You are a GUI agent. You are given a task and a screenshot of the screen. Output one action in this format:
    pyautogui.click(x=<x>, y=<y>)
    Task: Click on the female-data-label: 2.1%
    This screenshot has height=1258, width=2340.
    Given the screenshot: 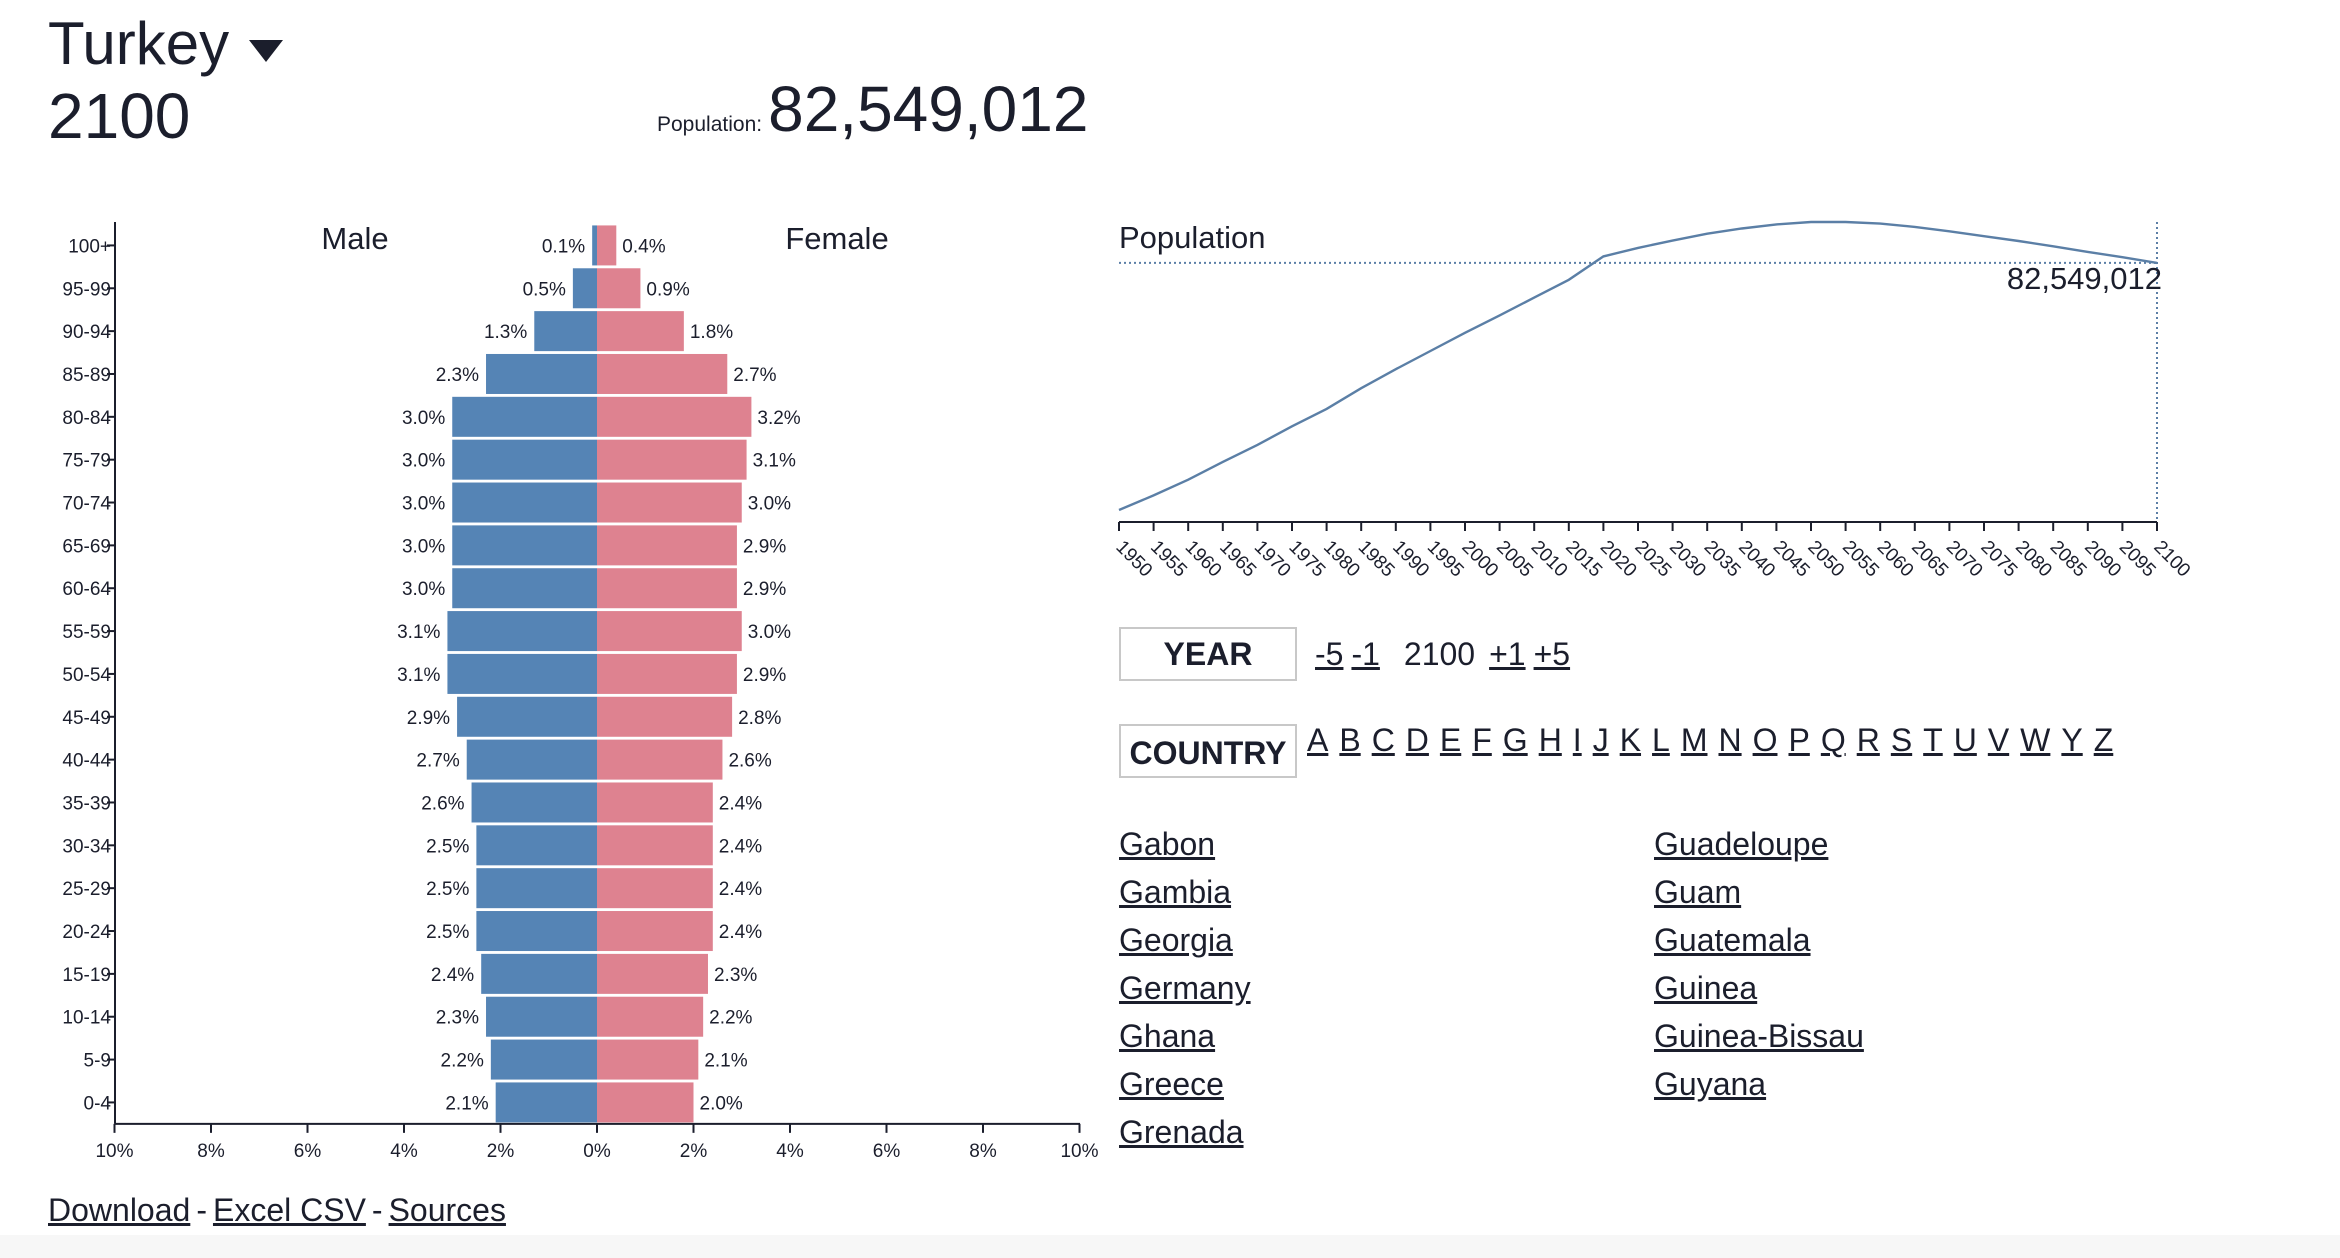 What is the action you would take?
    pyautogui.click(x=725, y=1061)
    